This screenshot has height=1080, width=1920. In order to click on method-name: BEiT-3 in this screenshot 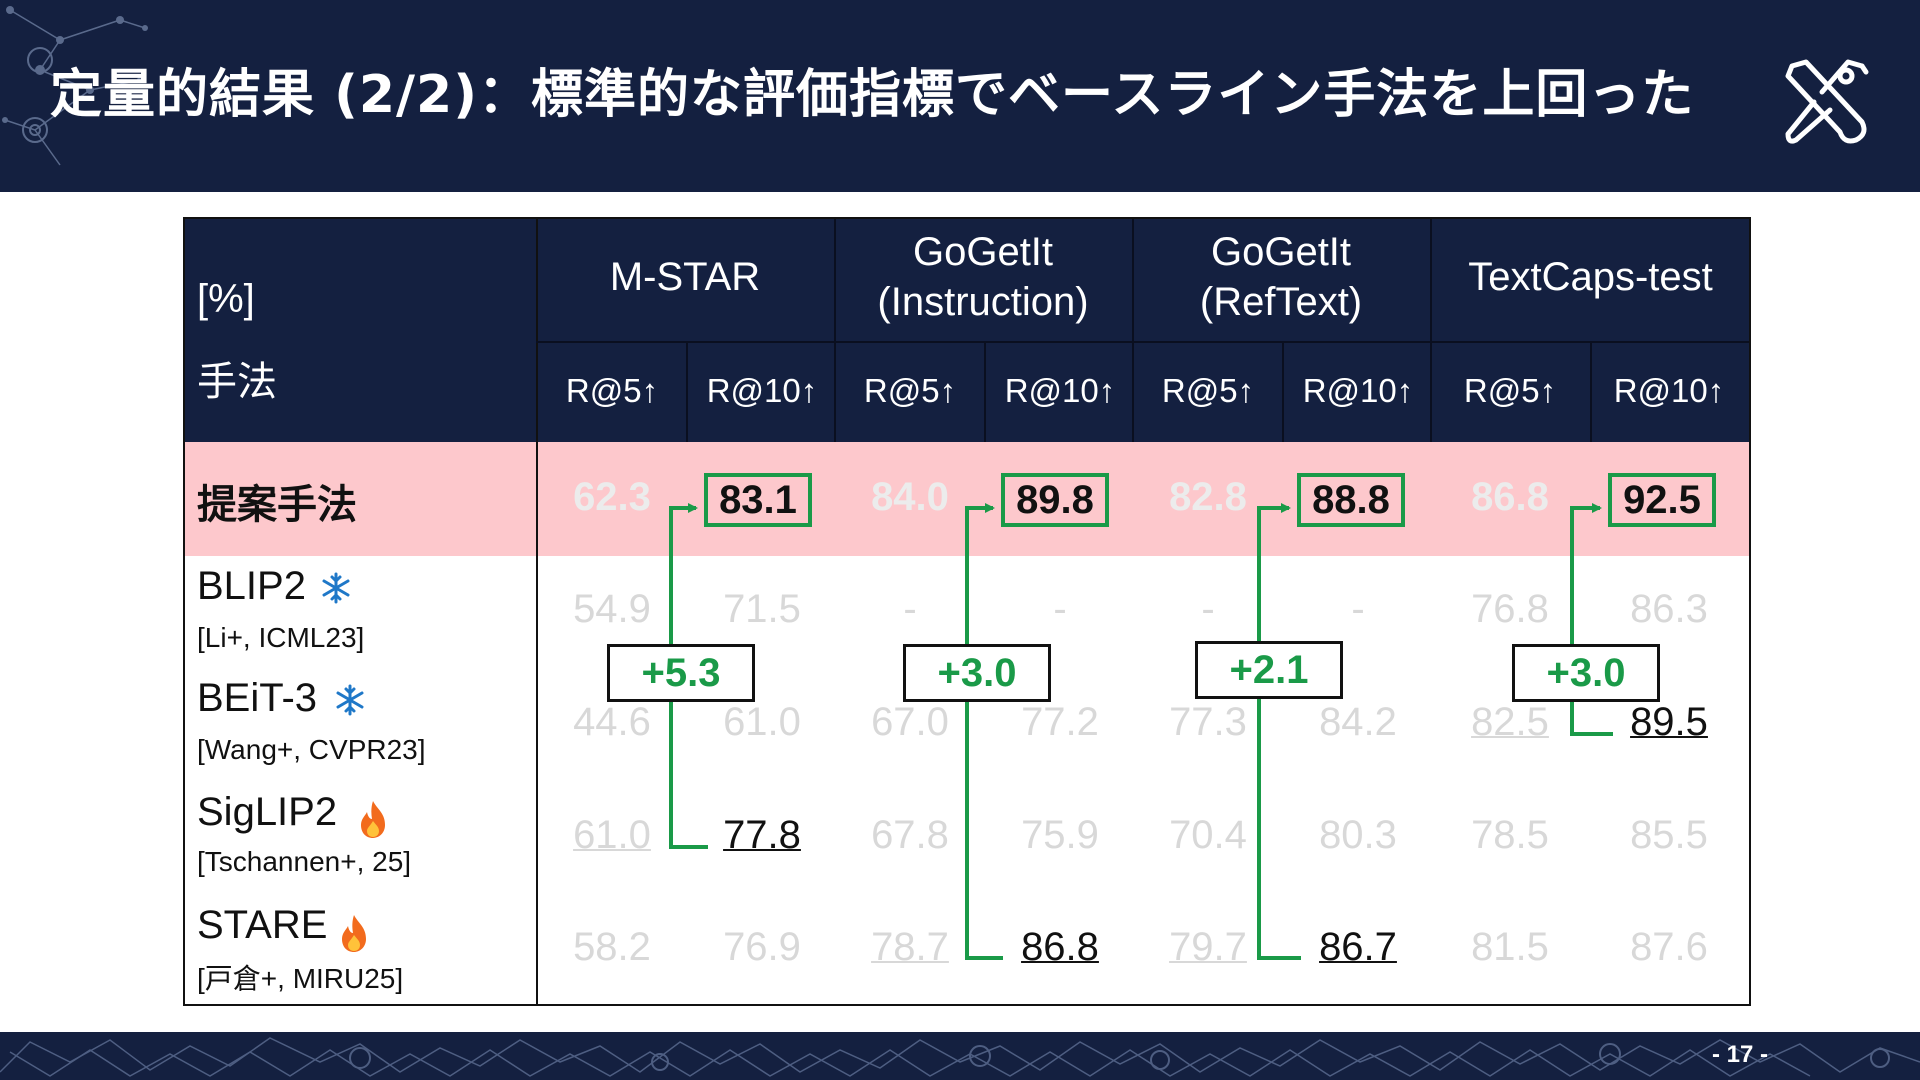, I will do `click(257, 698)`.